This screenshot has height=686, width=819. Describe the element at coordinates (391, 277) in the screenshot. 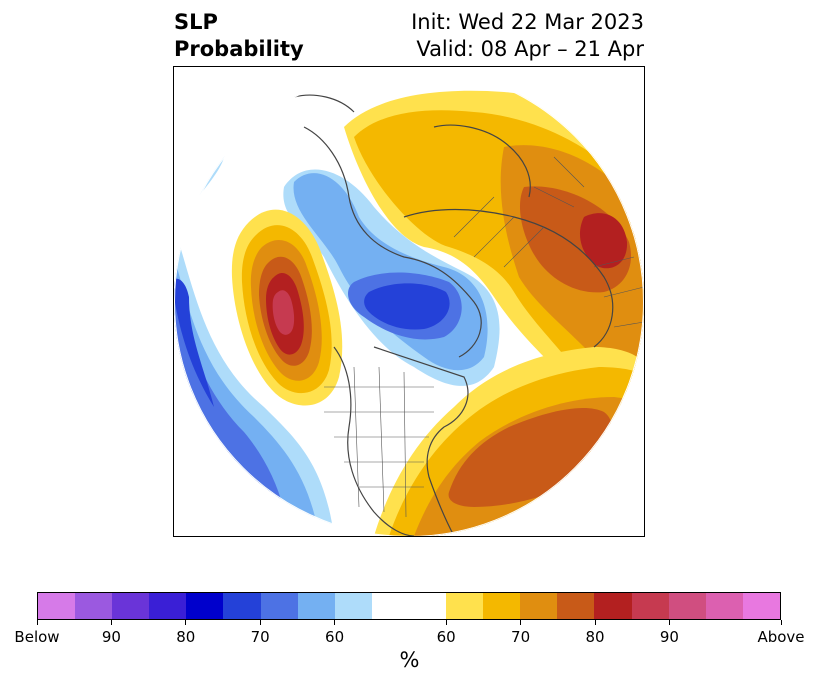

I see `arctic-below-region` at that location.